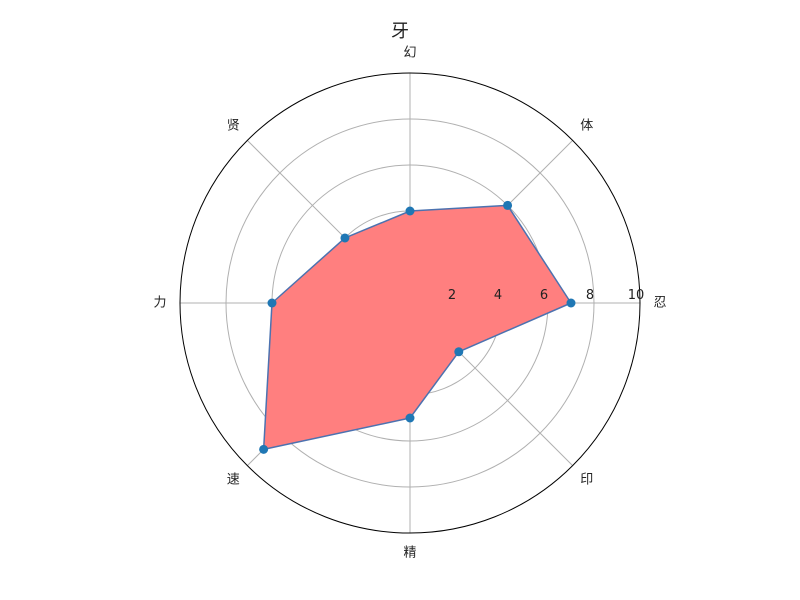 The width and height of the screenshot is (800, 600). What do you see at coordinates (452, 295) in the screenshot?
I see `r-tick-label: 2` at bounding box center [452, 295].